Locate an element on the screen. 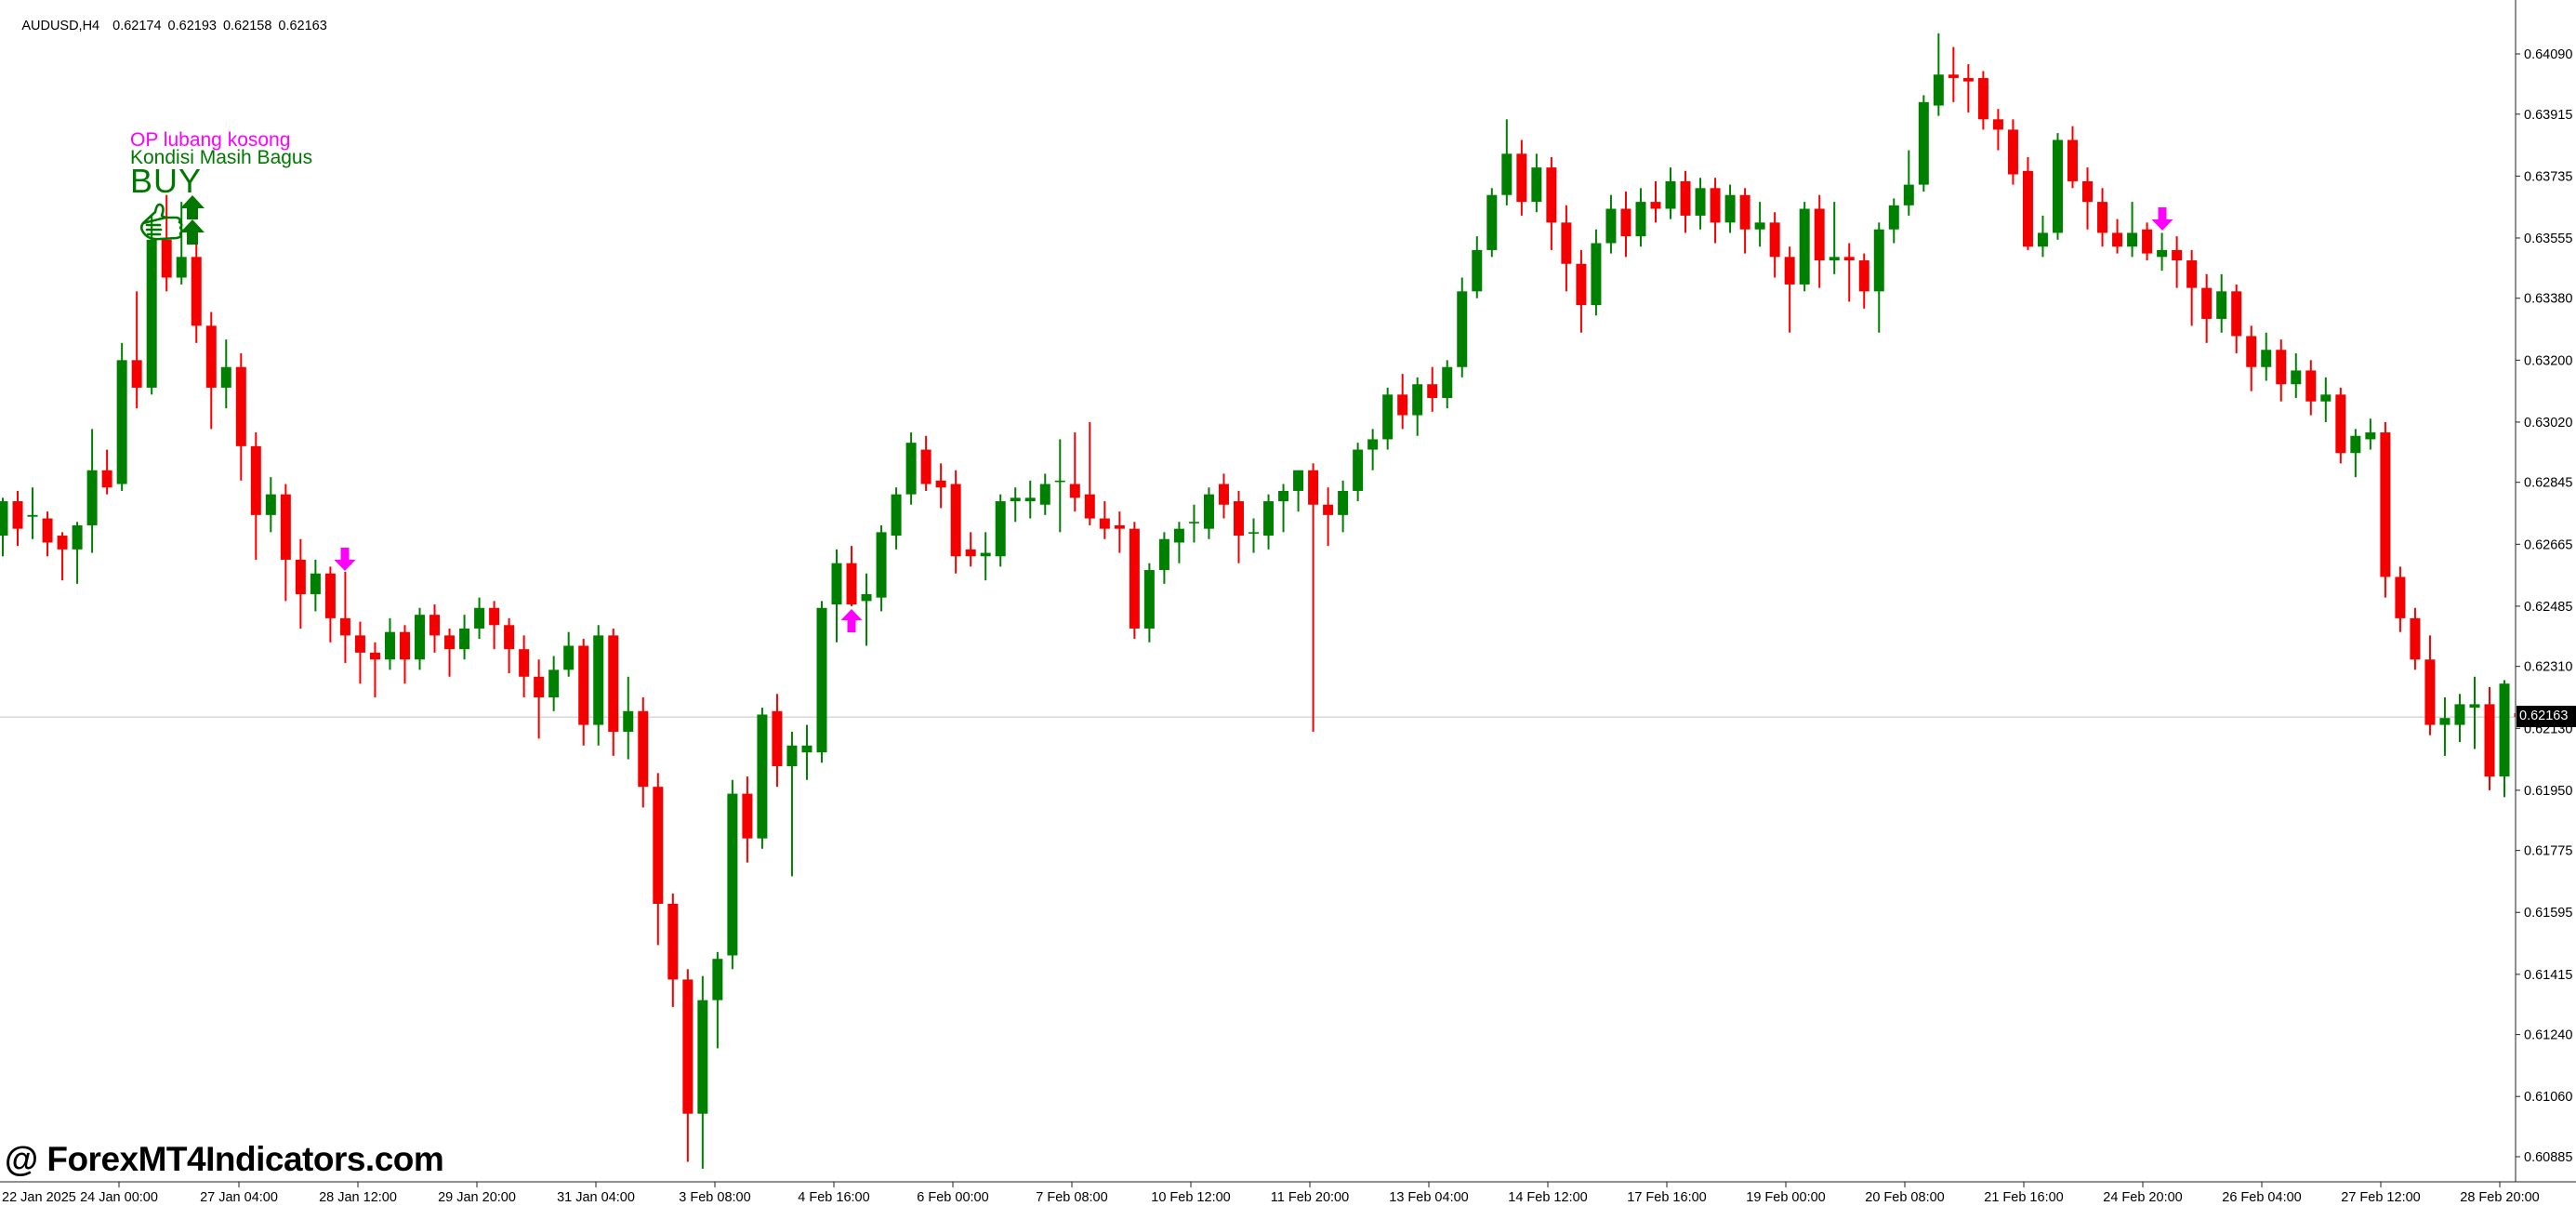  price-axis-label: 0.61060 is located at coordinates (2548, 1097).